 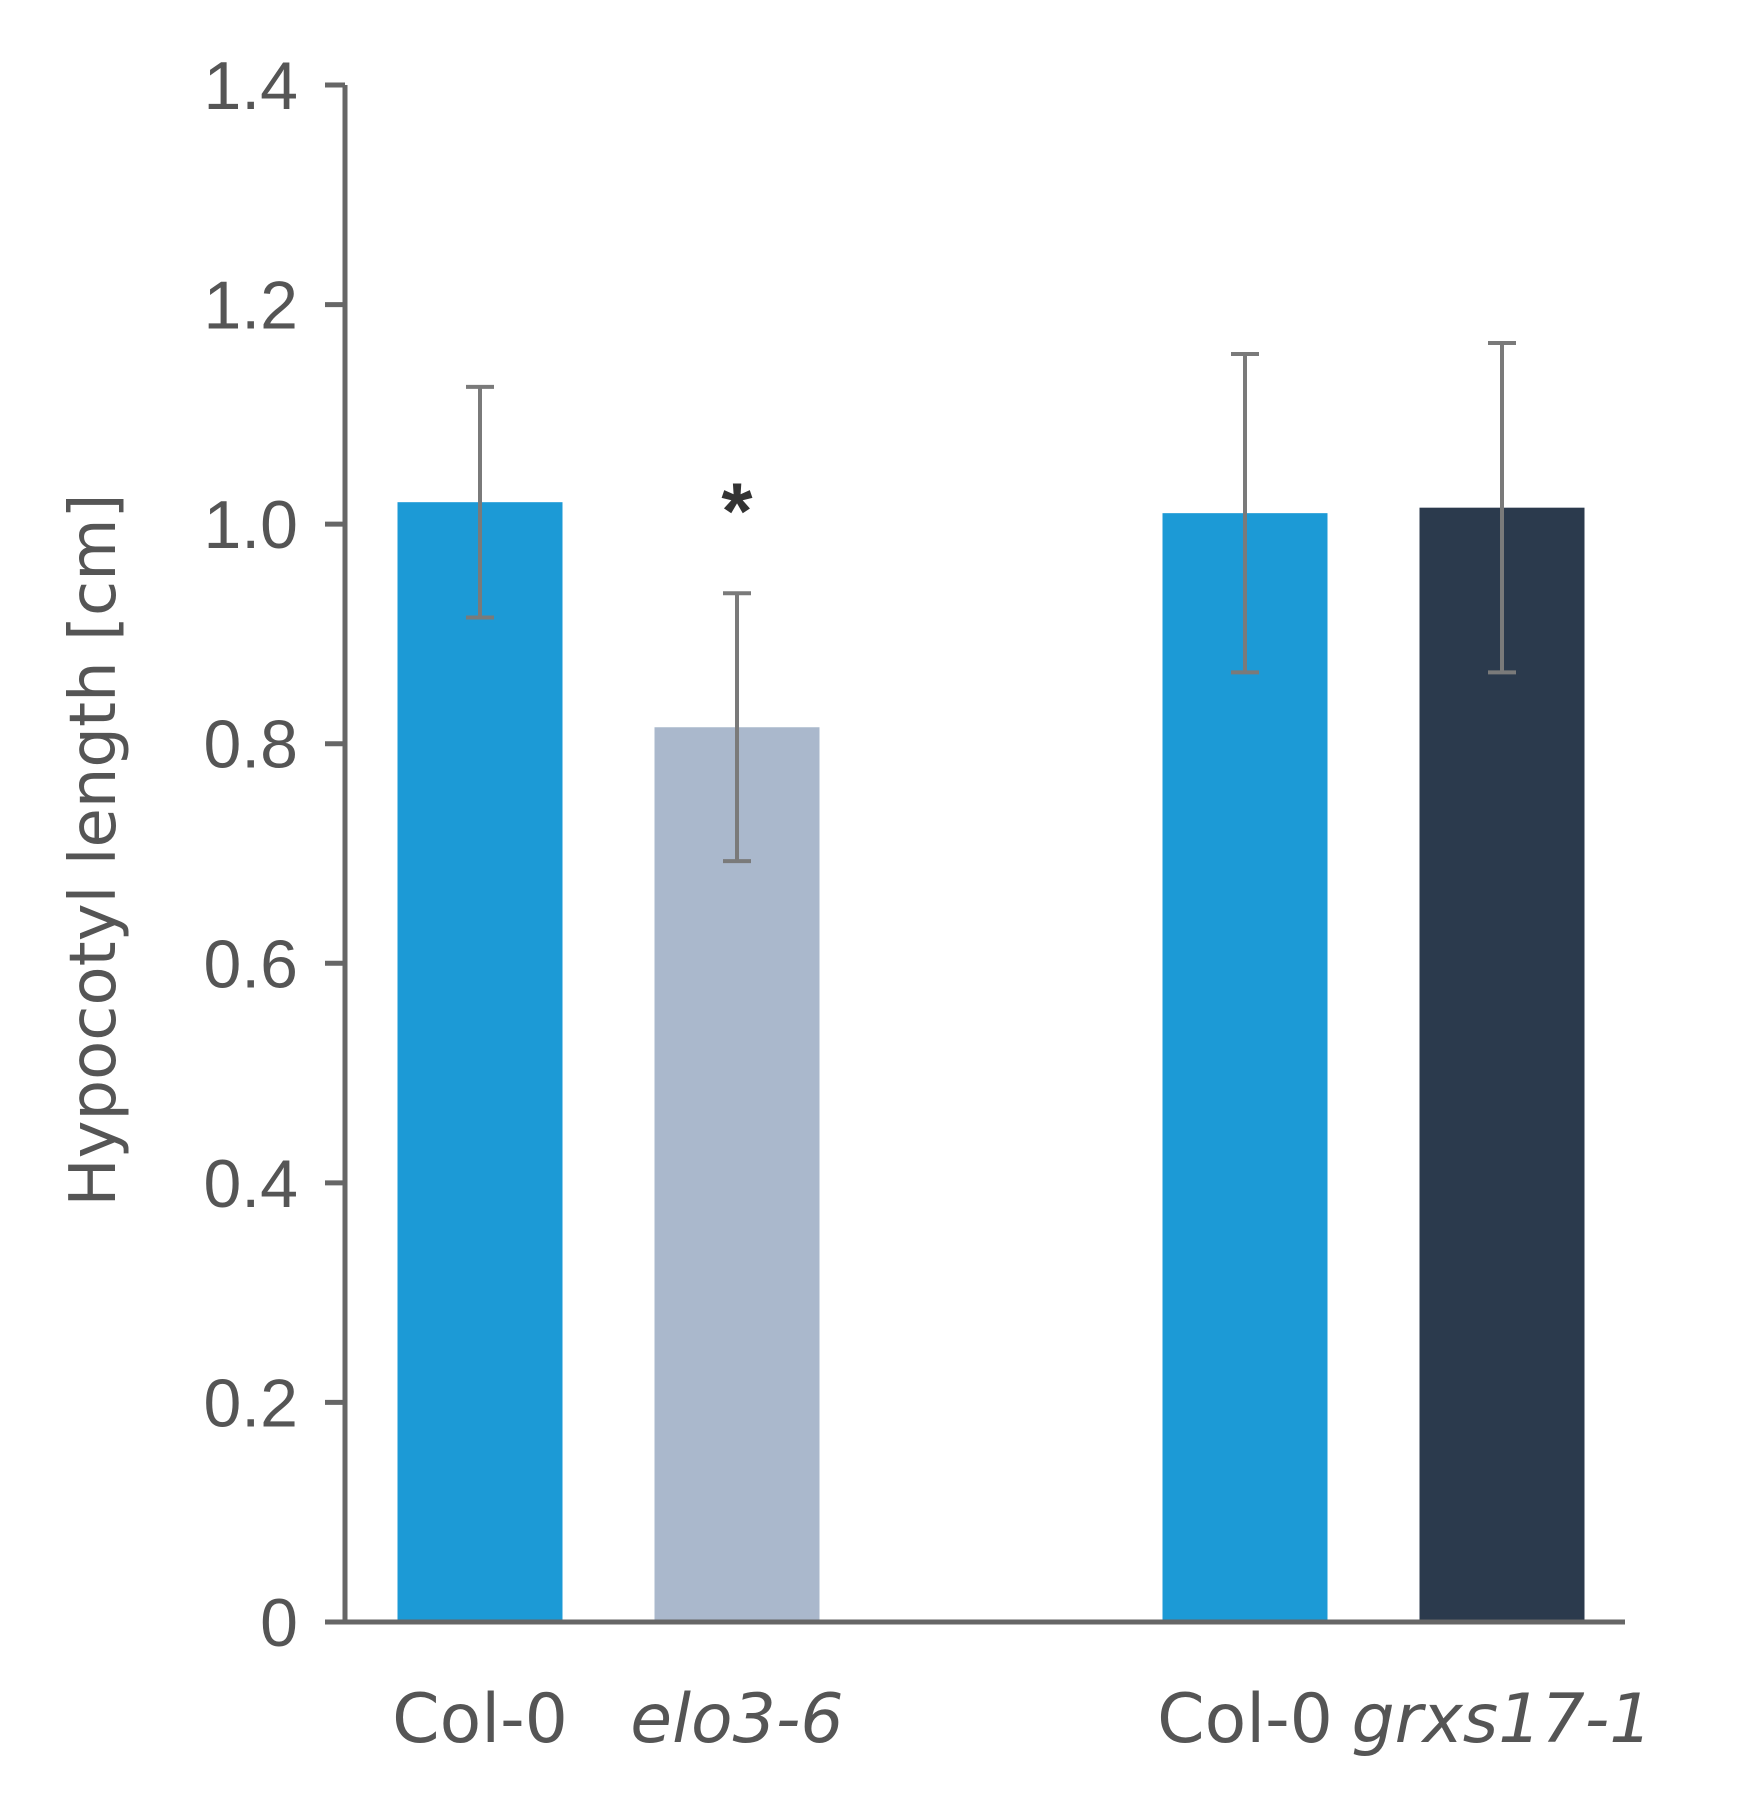 What do you see at coordinates (250, 1184) in the screenshot?
I see `y-tick-label-2: 0.4` at bounding box center [250, 1184].